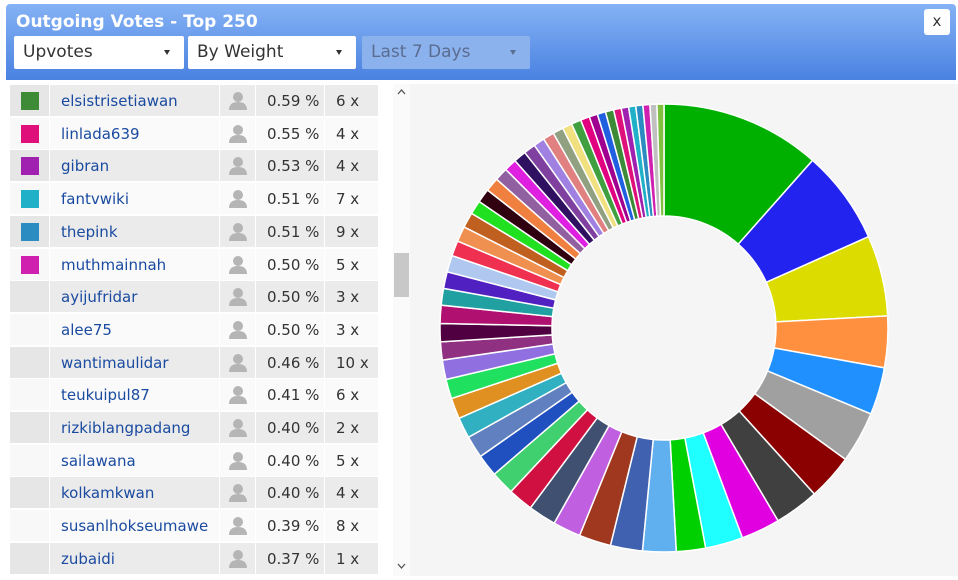 Image resolution: width=958 pixels, height=580 pixels. Describe the element at coordinates (421, 52) in the screenshot. I see `dropdown-label: Last 7 Days` at that location.